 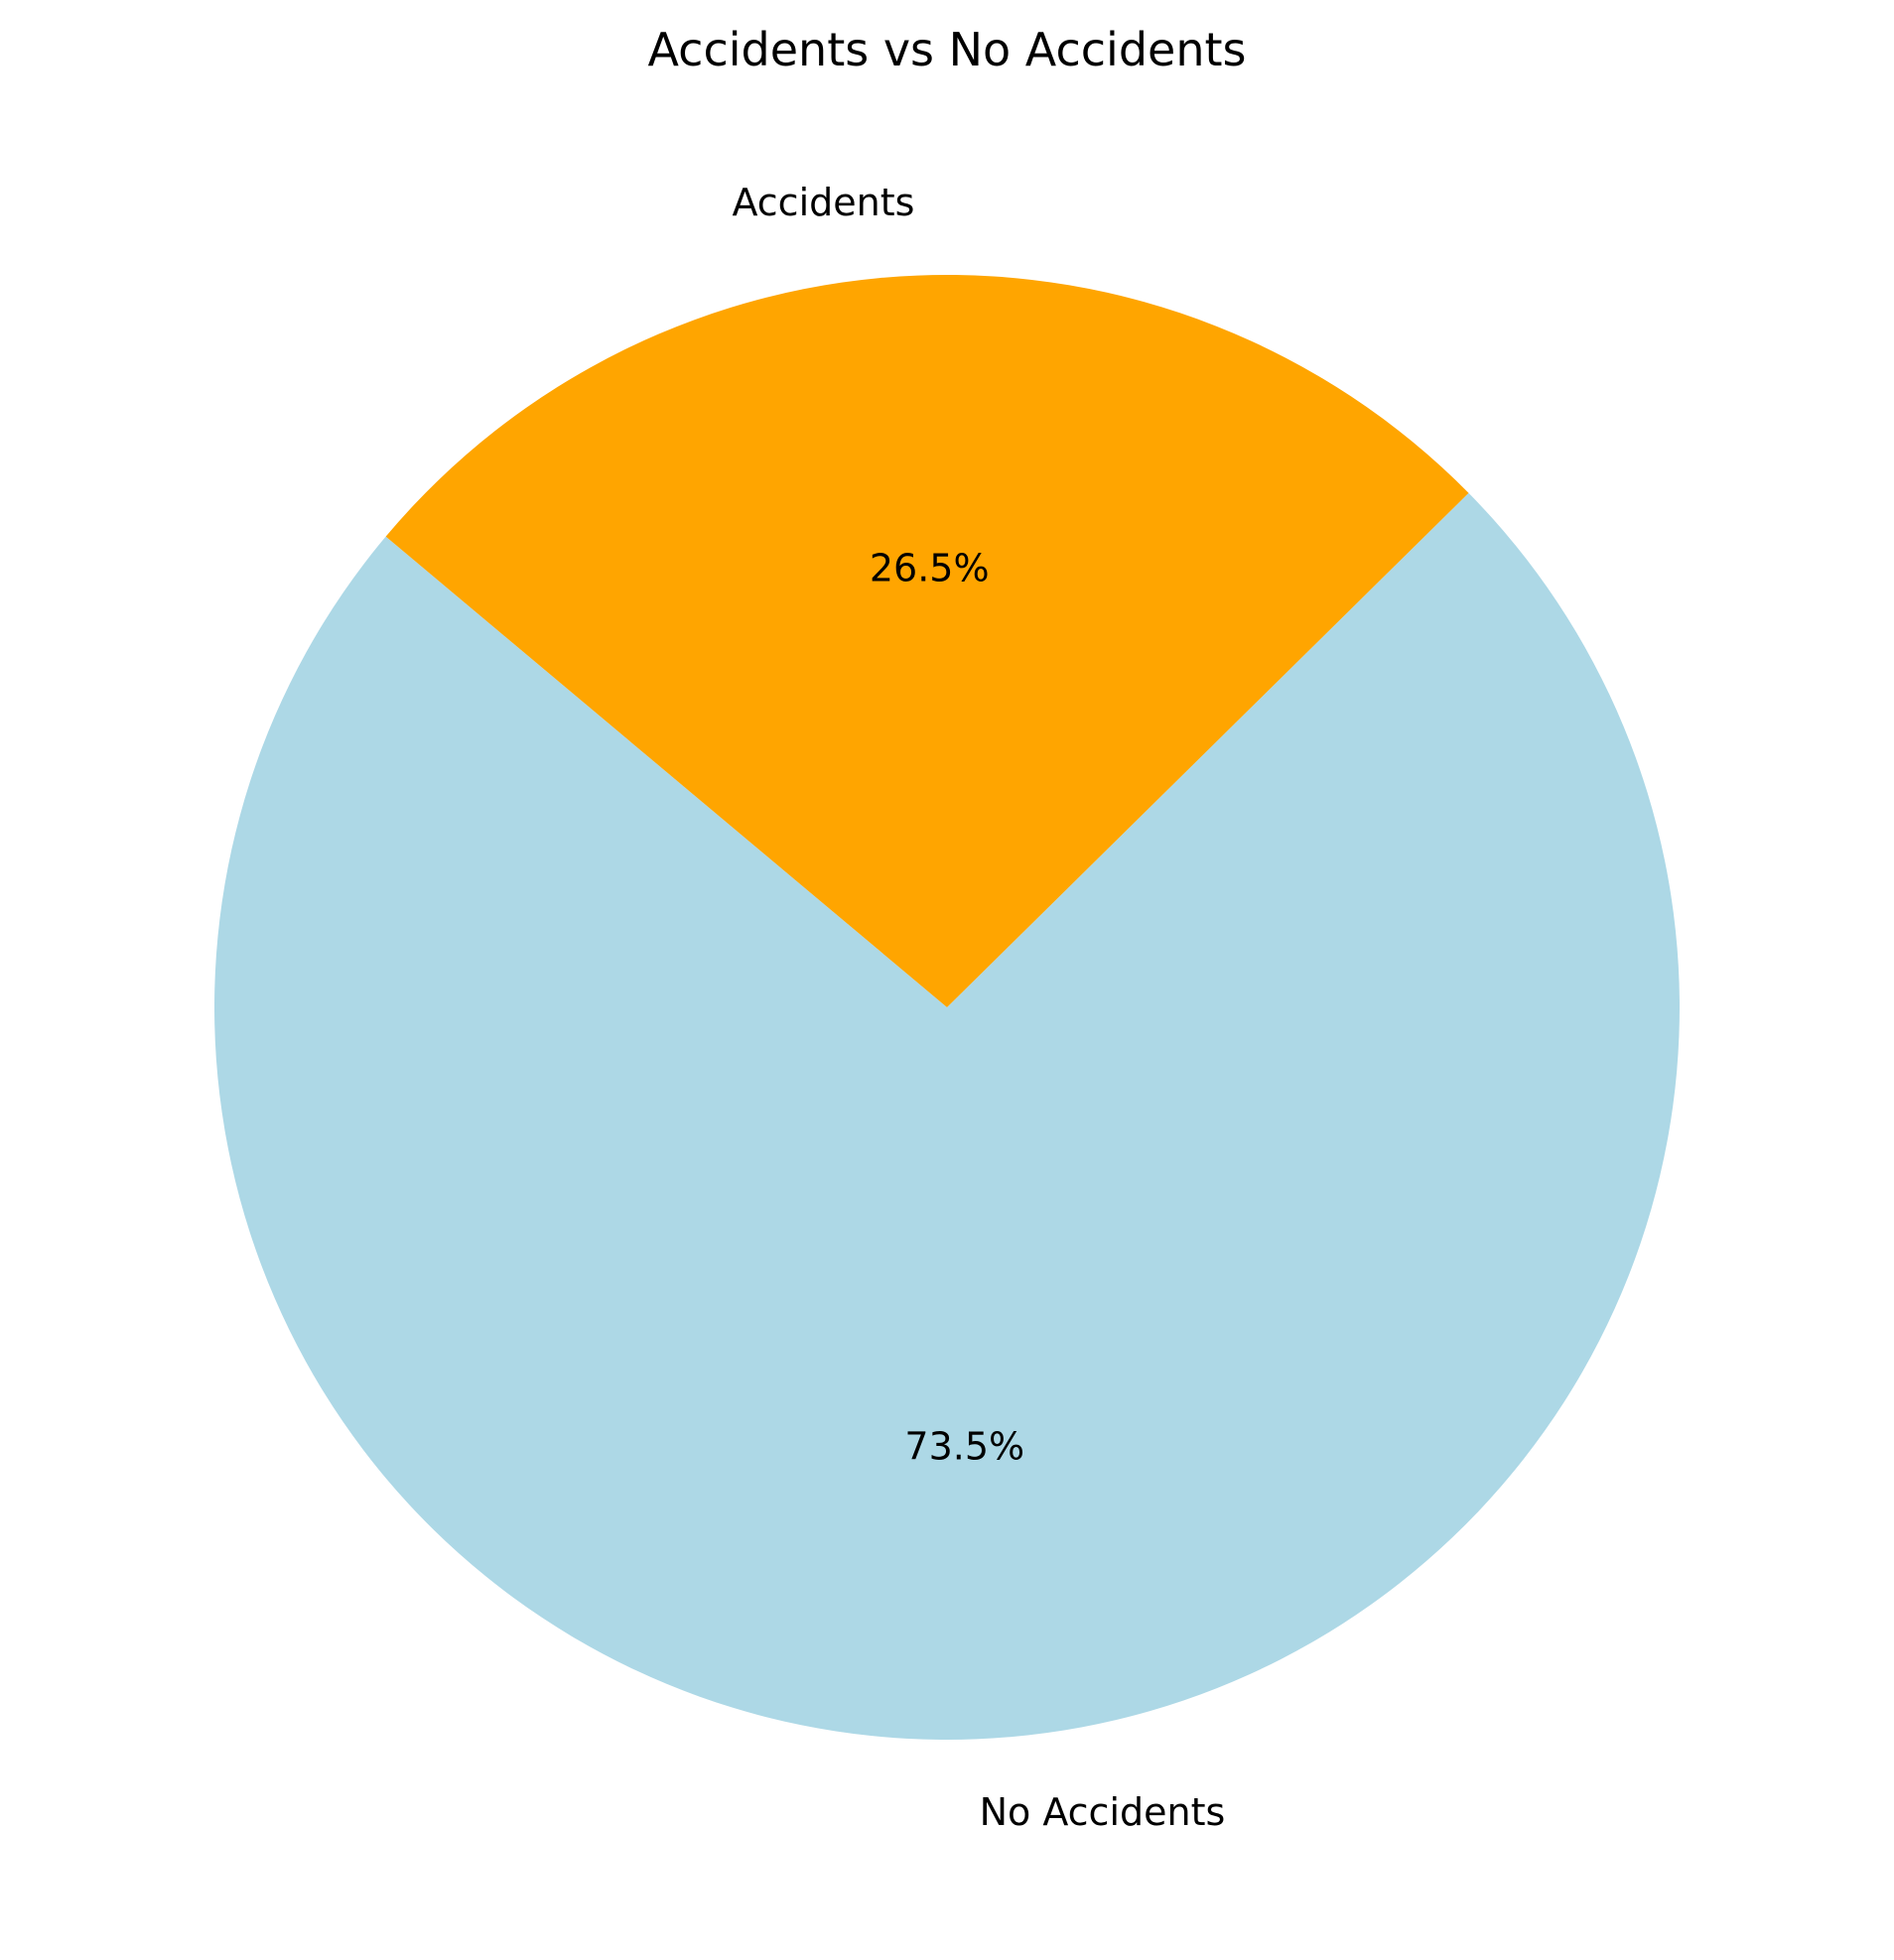 What do you see at coordinates (930, 568) in the screenshot?
I see `slice-percent-accidents: 26.5%` at bounding box center [930, 568].